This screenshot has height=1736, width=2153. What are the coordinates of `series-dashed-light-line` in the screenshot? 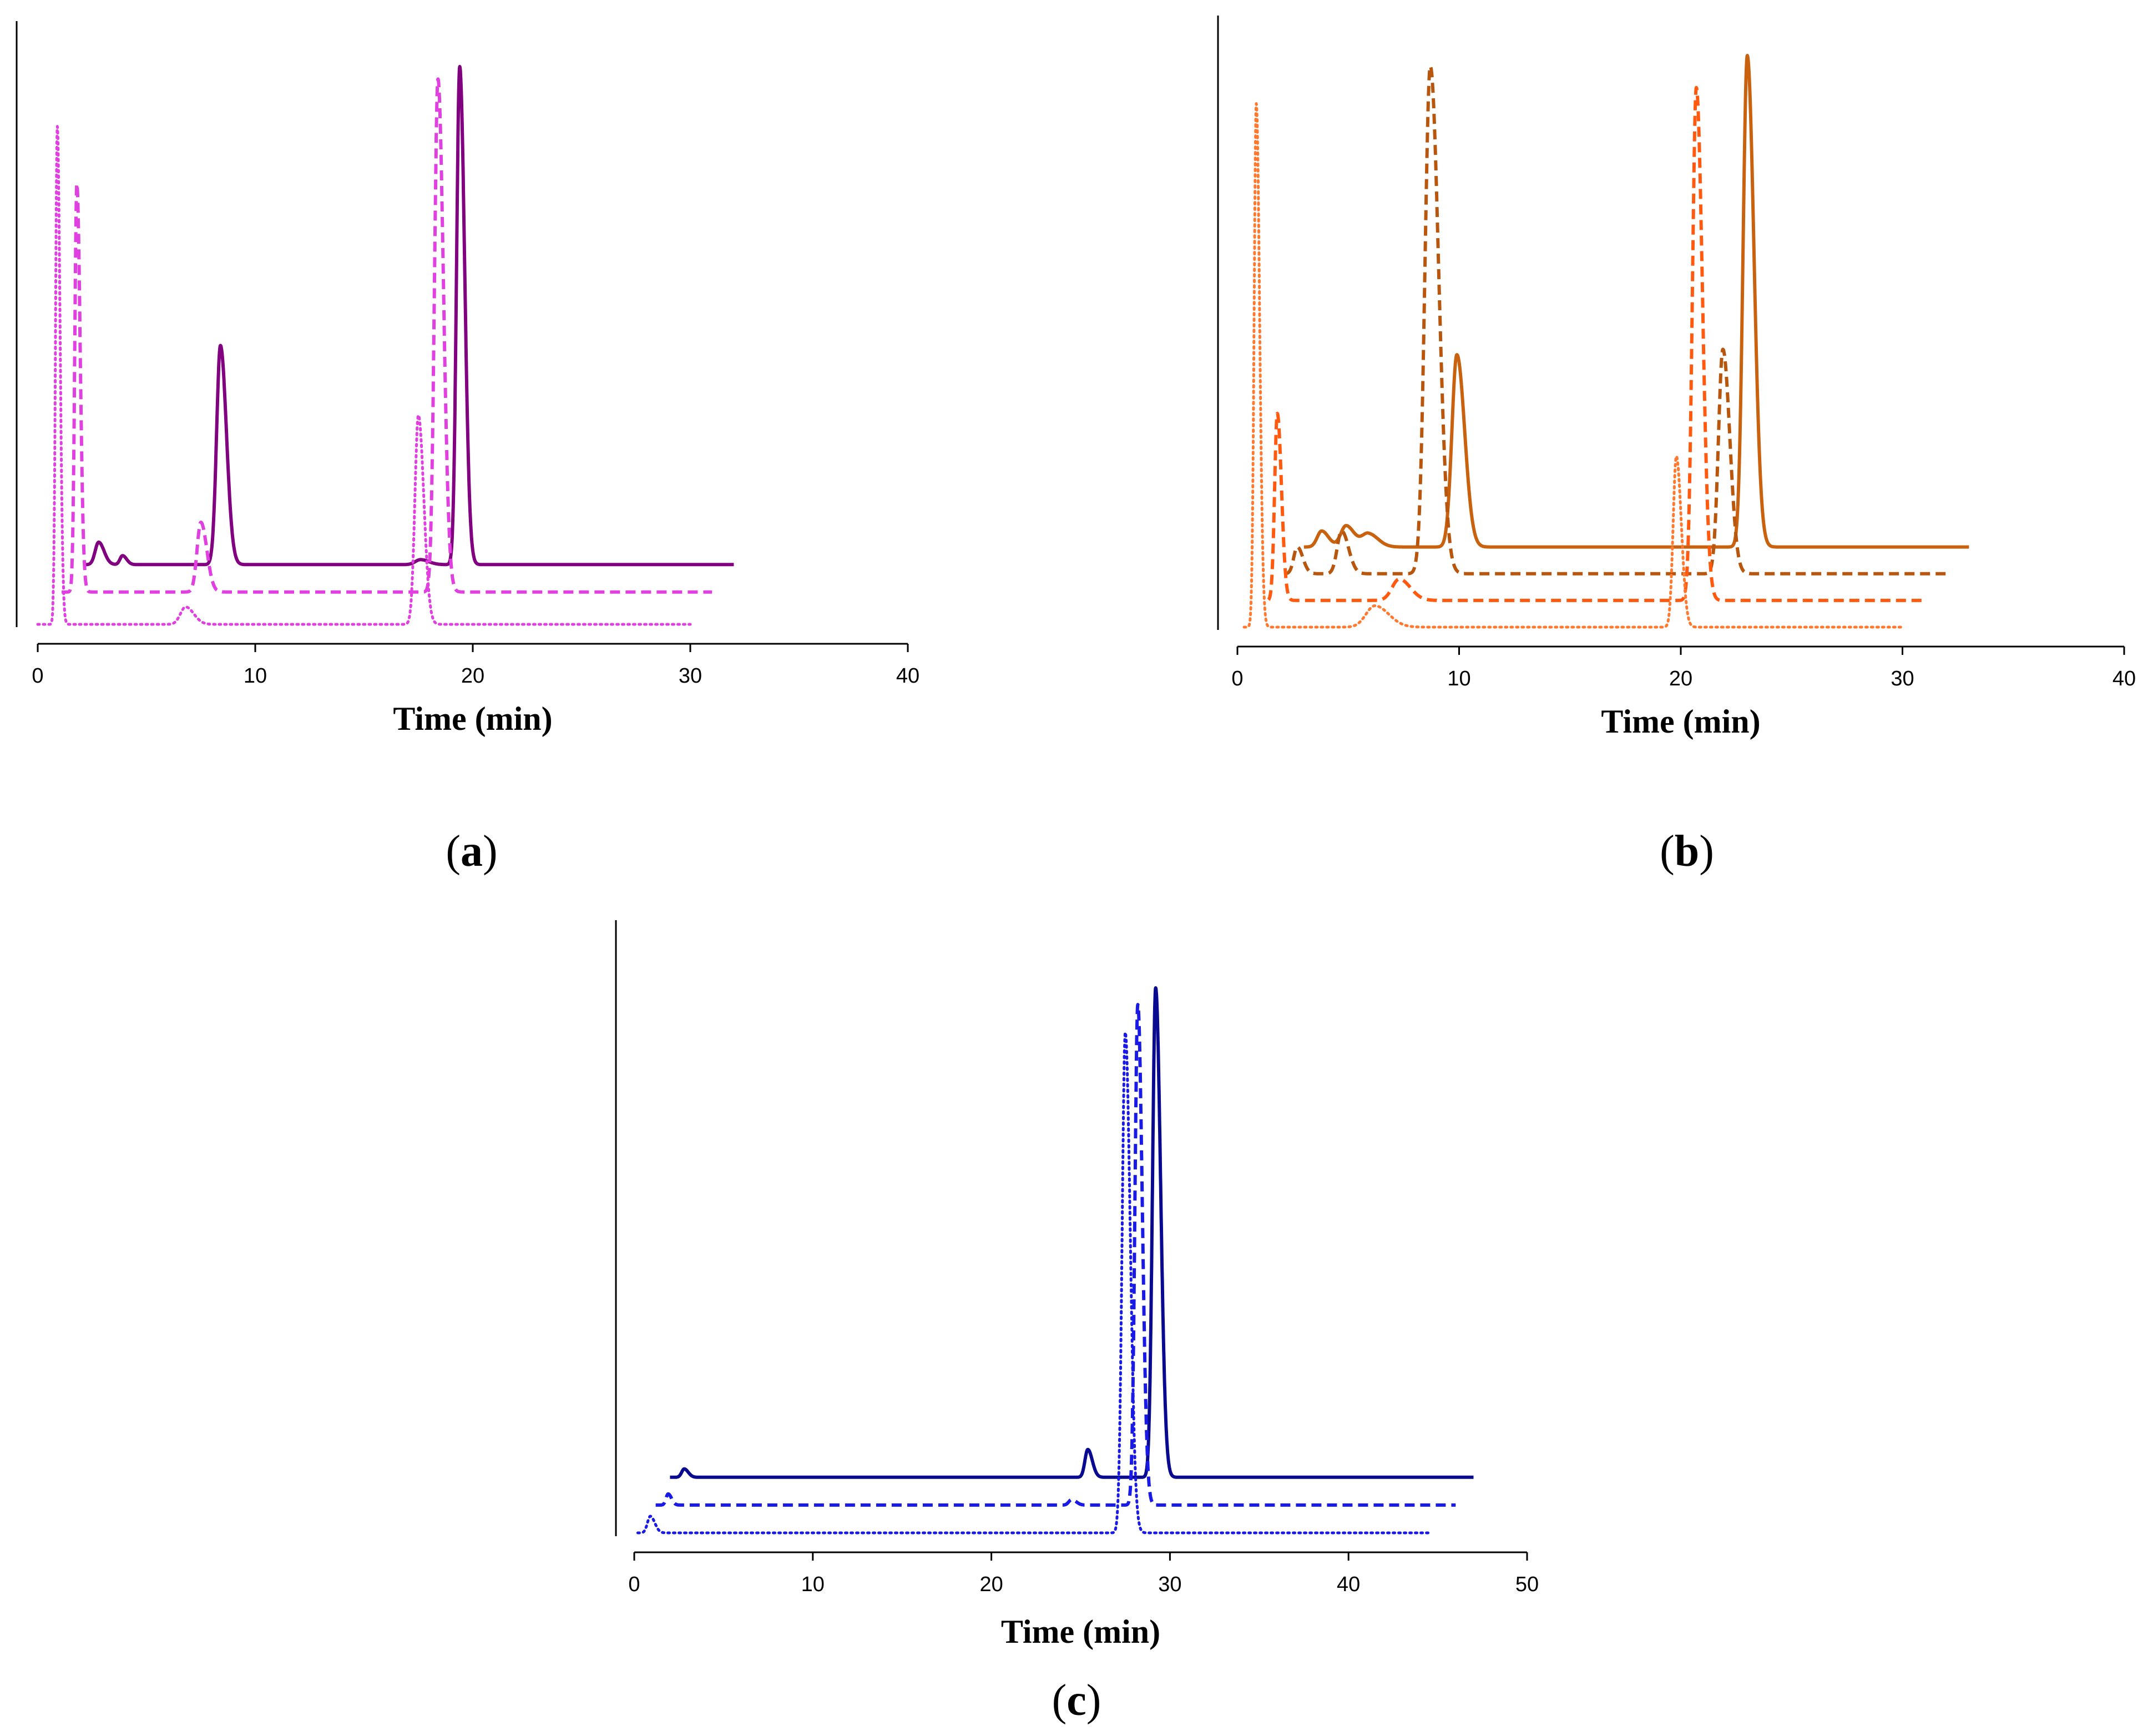 It's located at (1597, 343).